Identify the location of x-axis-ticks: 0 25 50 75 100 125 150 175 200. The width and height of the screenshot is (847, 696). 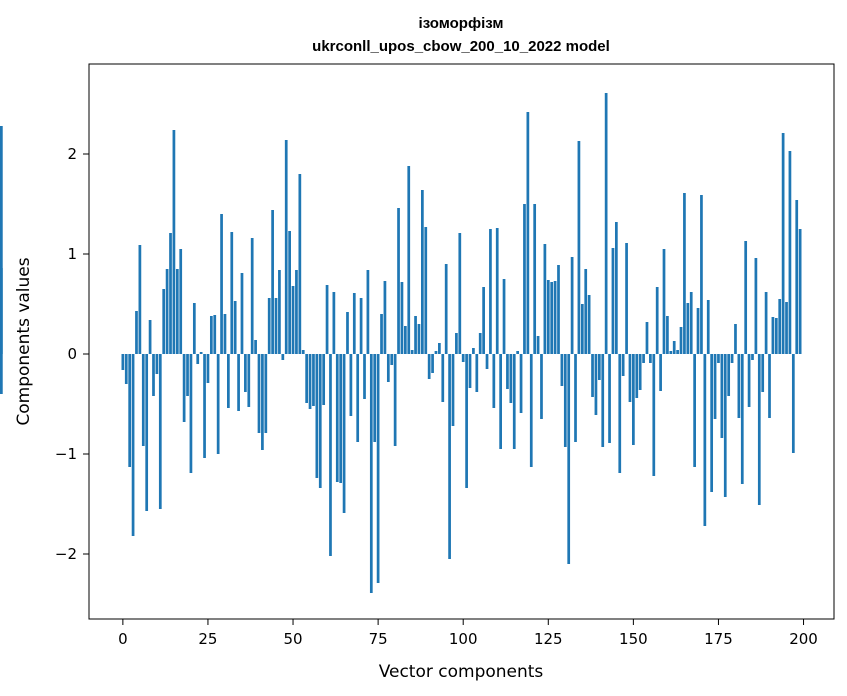
(468, 633).